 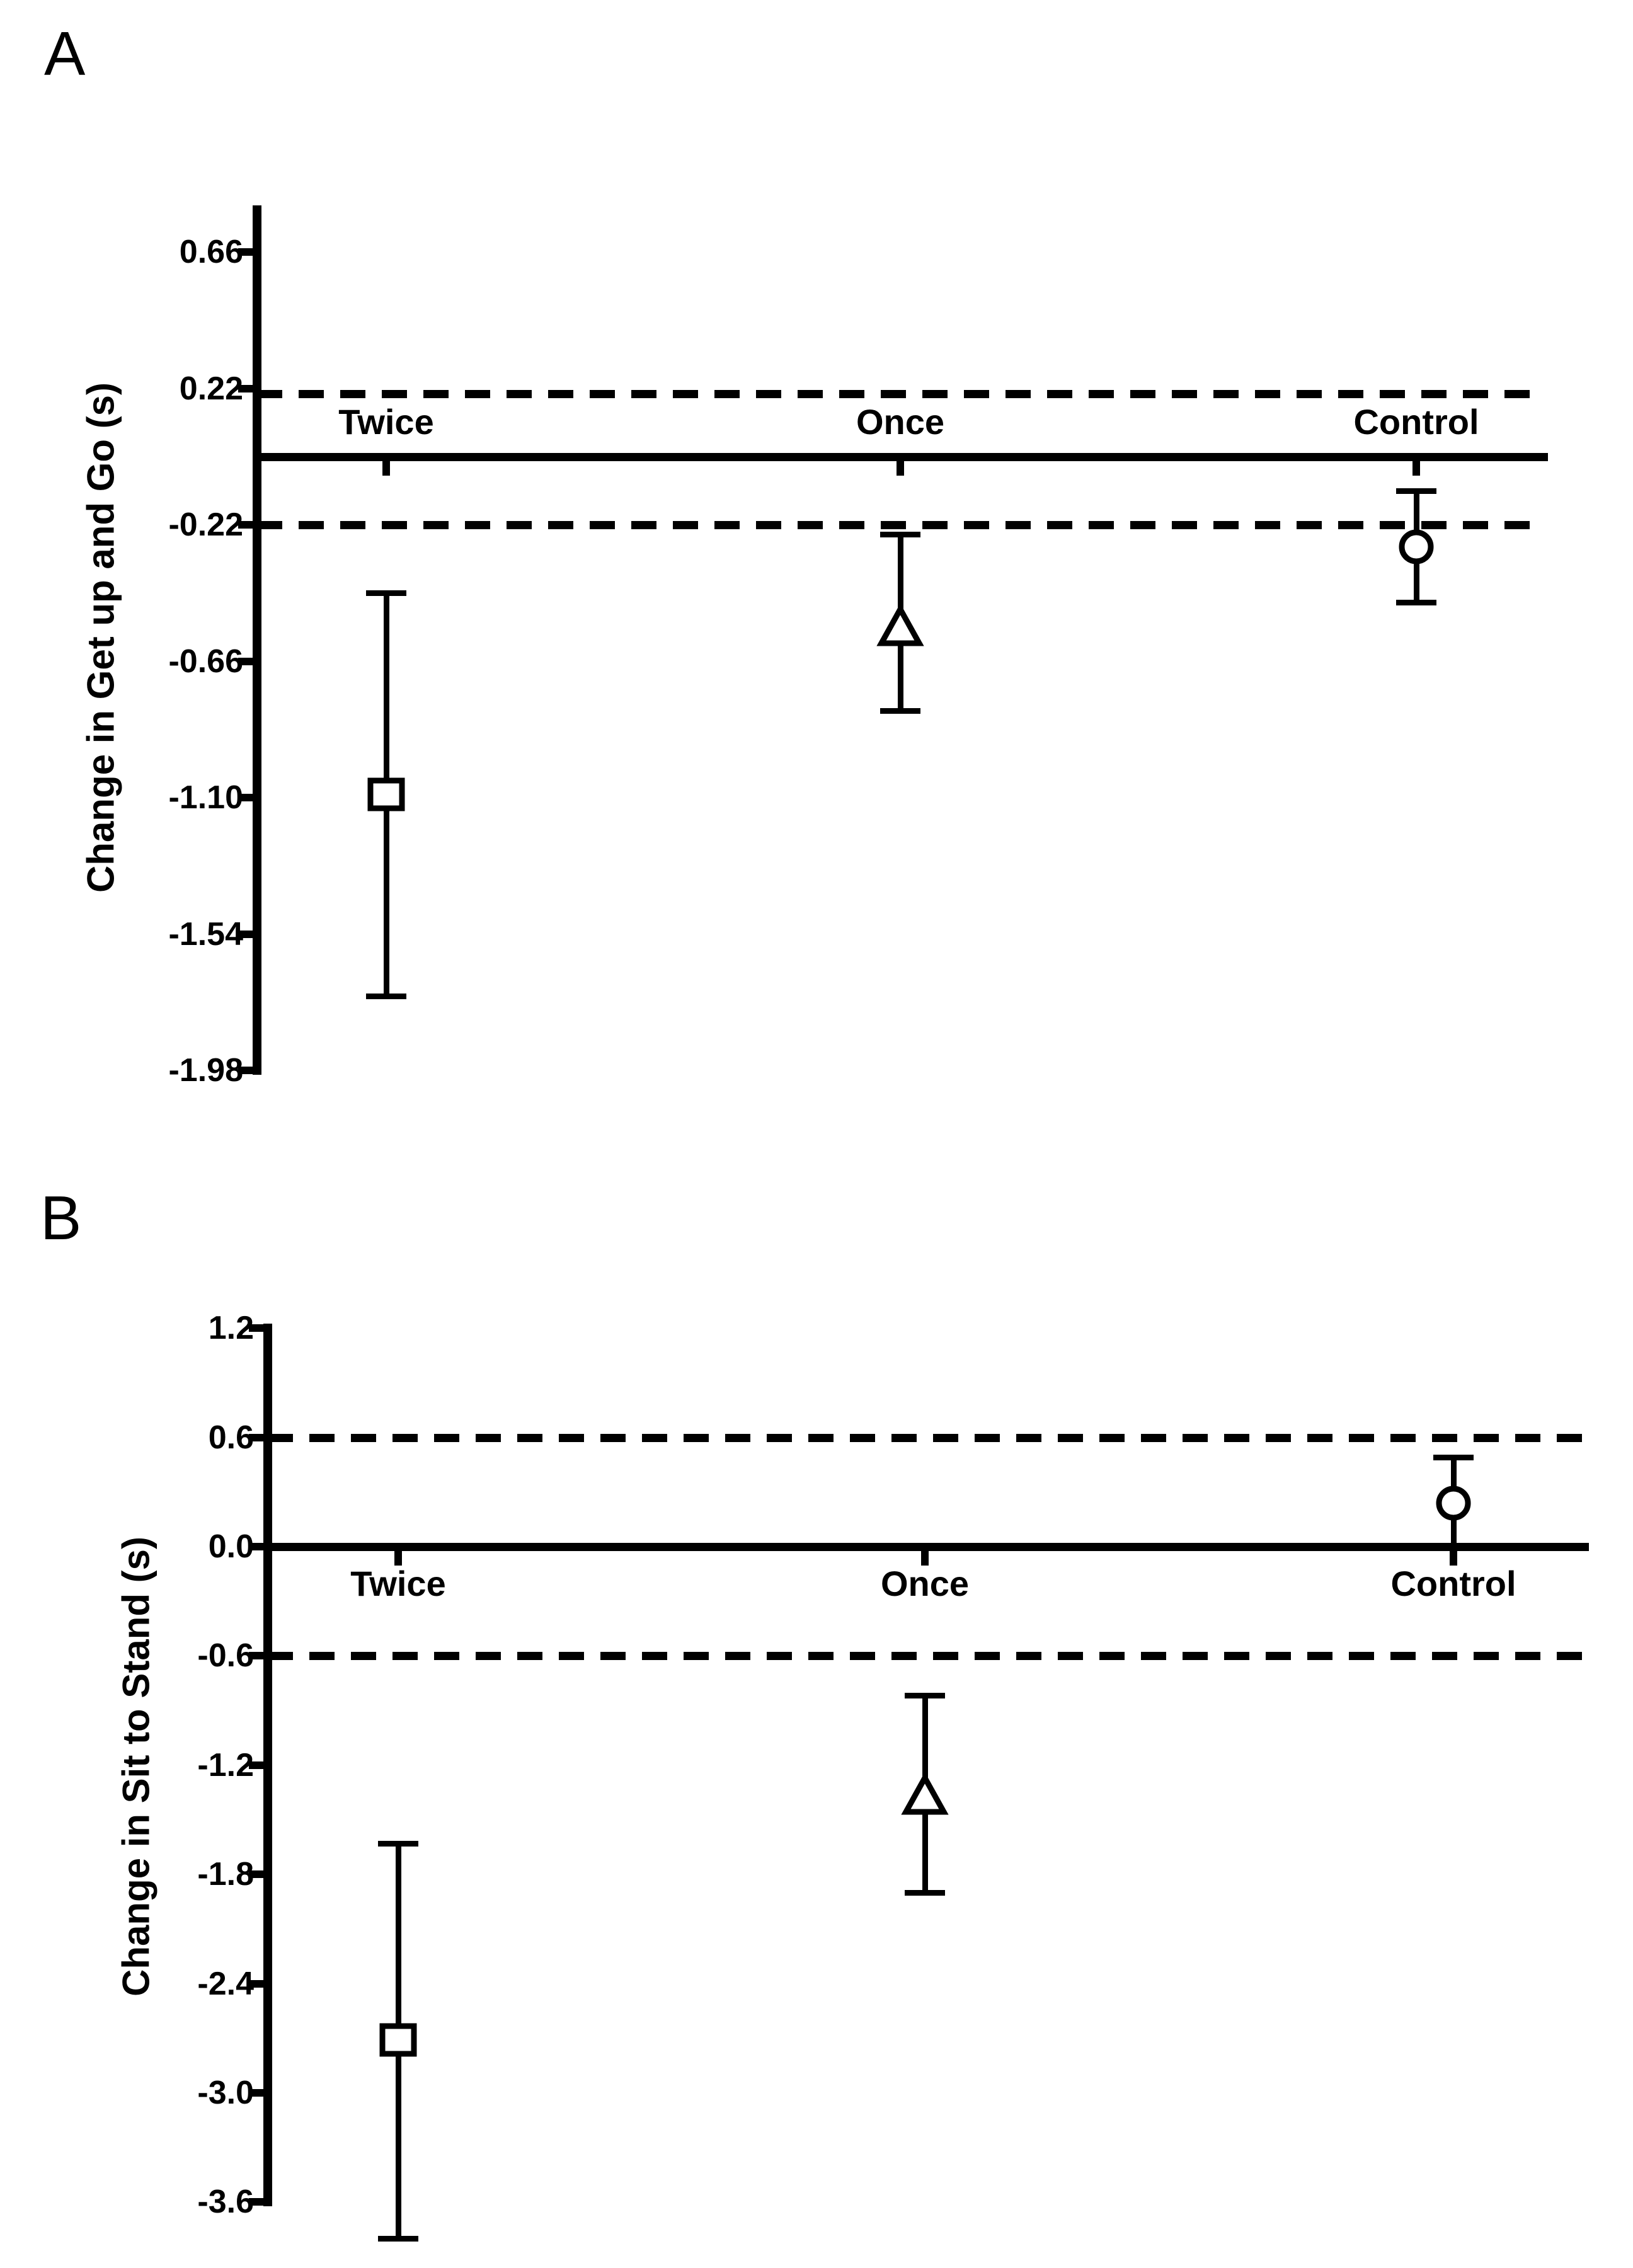 I want to click on error-bar-cap-top-twice-B, so click(x=398, y=1844).